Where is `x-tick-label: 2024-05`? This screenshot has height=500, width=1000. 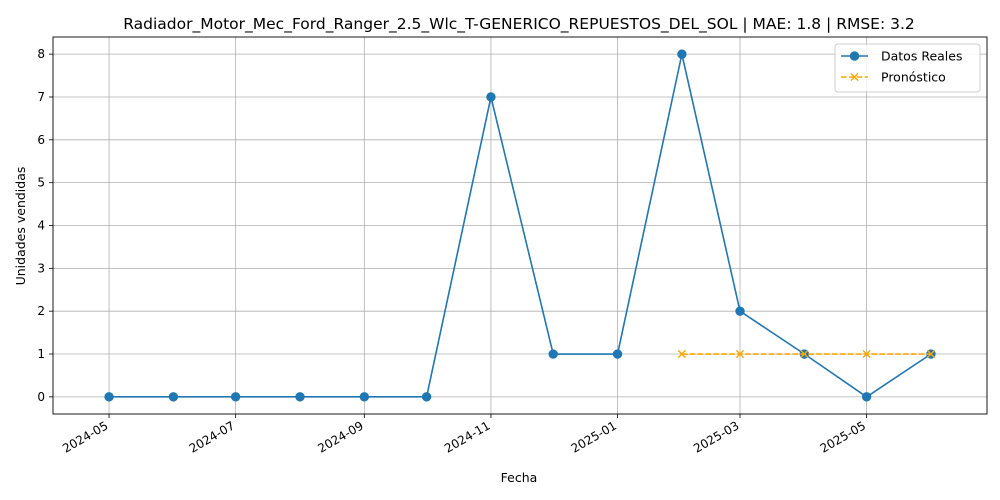
x-tick-label: 2024-05 is located at coordinates (85, 436).